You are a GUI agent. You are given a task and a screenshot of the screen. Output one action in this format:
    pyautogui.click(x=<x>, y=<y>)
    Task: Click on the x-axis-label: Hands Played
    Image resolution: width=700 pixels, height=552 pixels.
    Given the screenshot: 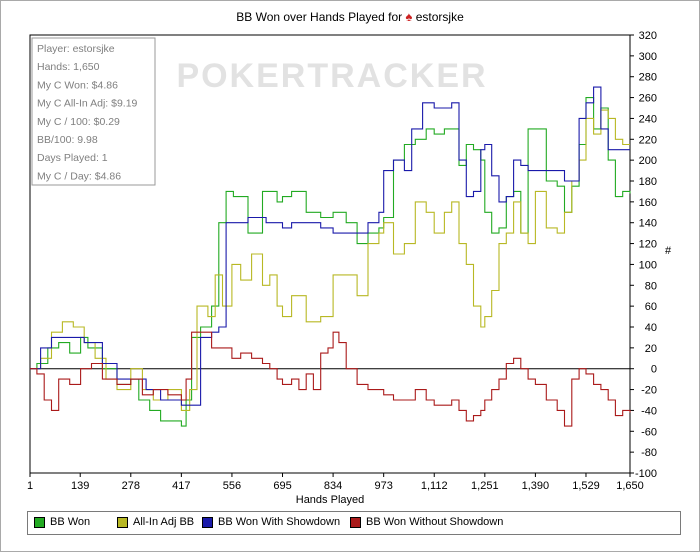 What is the action you would take?
    pyautogui.click(x=330, y=500)
    